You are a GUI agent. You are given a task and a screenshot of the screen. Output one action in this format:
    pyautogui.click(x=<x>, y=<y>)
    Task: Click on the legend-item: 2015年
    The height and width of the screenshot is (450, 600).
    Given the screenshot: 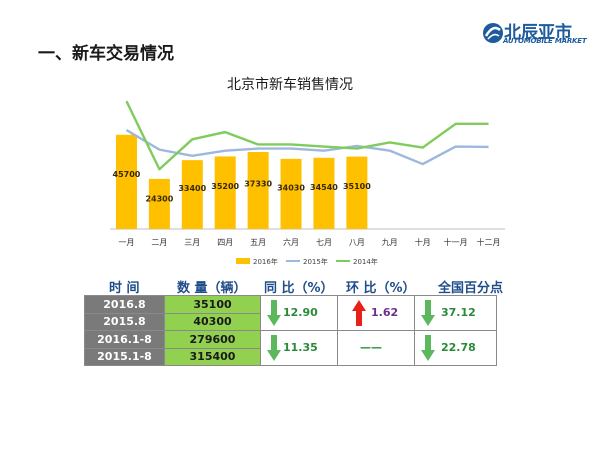 What is the action you would take?
    pyautogui.click(x=307, y=261)
    